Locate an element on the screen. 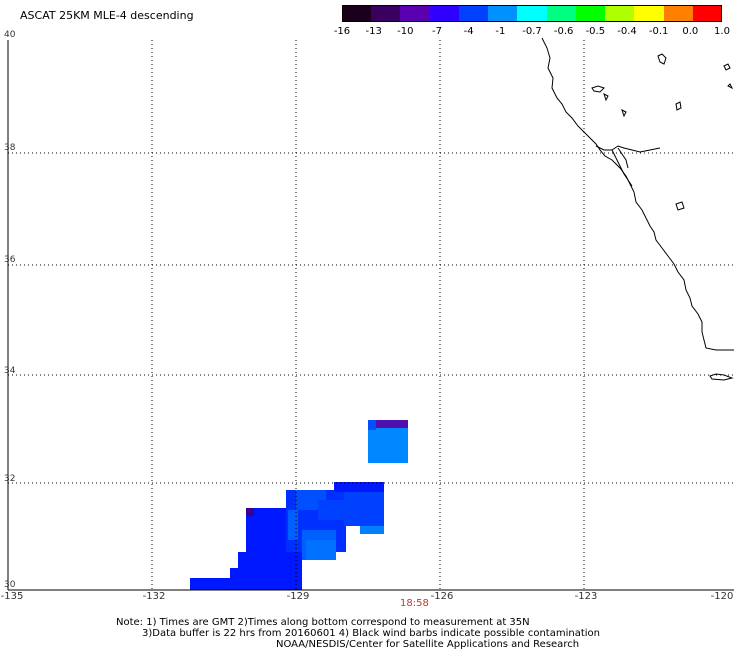 This screenshot has width=740, height=650. colorbar-tick-label: -0.4 is located at coordinates (627, 31).